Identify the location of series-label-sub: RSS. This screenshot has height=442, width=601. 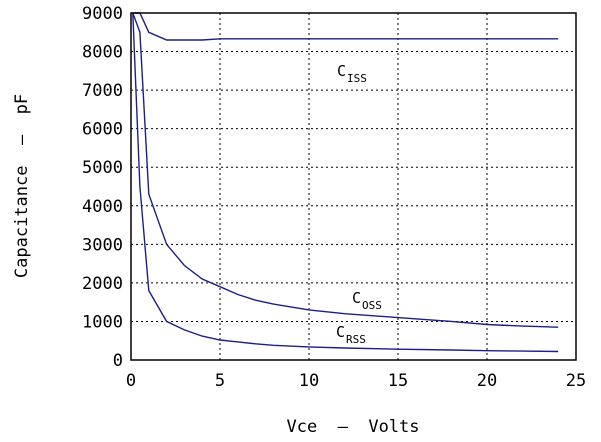
(356, 339).